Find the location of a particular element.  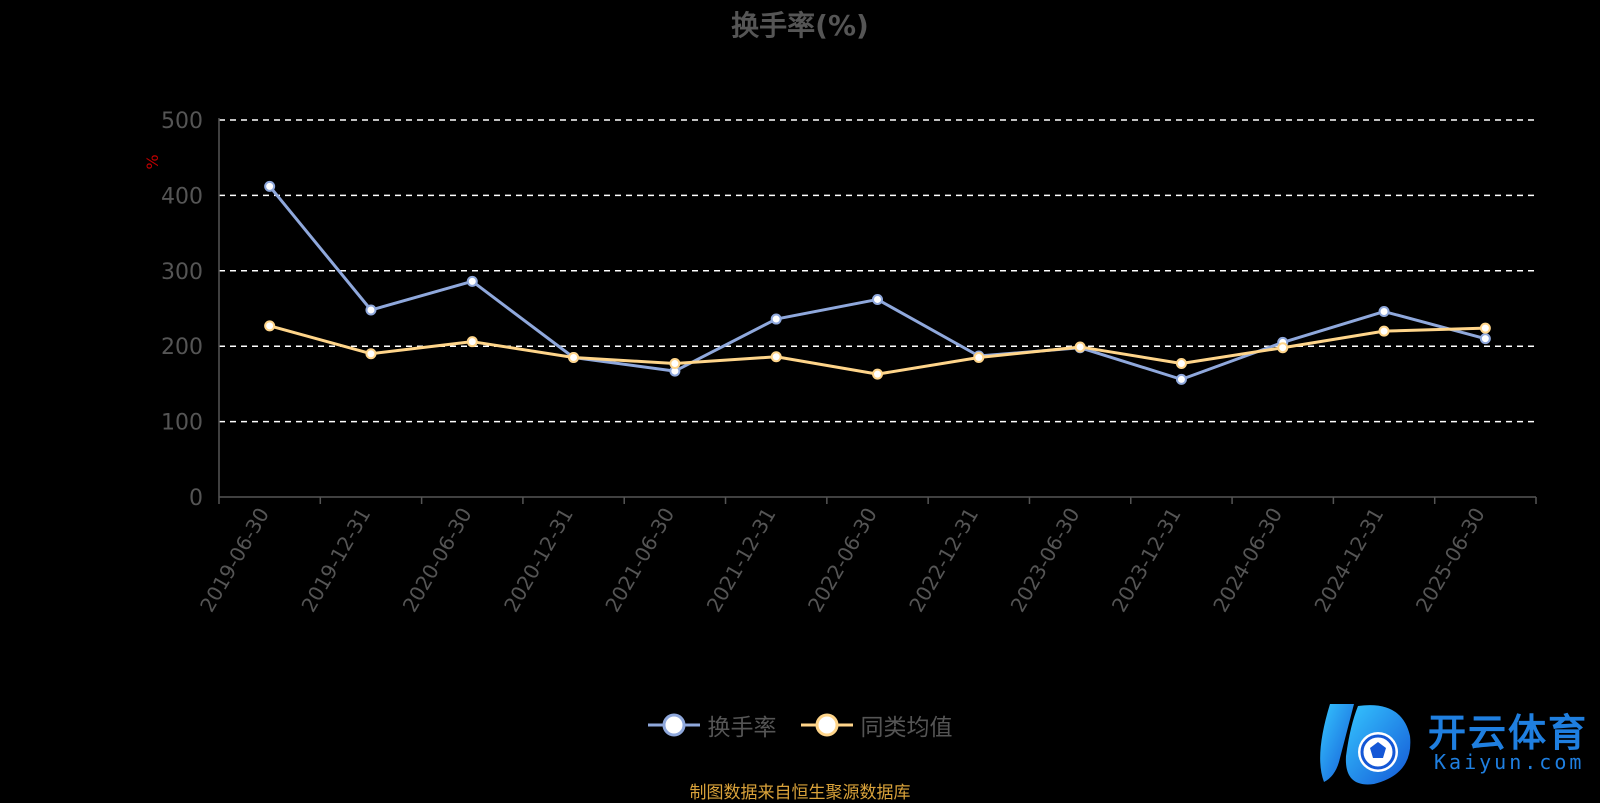

x-tick-label: 2020-06-30 is located at coordinates (437, 560).